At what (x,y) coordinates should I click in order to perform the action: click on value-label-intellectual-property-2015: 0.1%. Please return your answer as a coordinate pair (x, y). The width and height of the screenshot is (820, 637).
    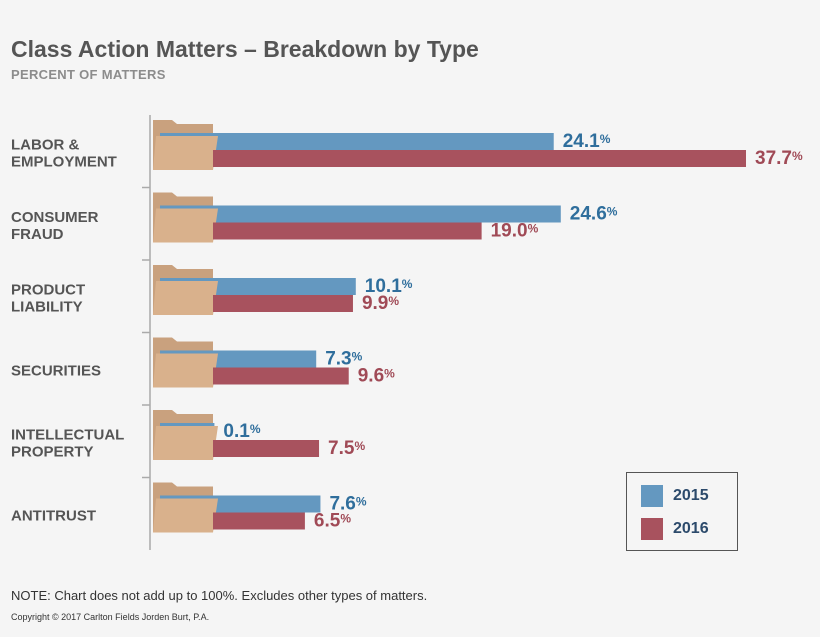
    Looking at the image, I should click on (241, 431).